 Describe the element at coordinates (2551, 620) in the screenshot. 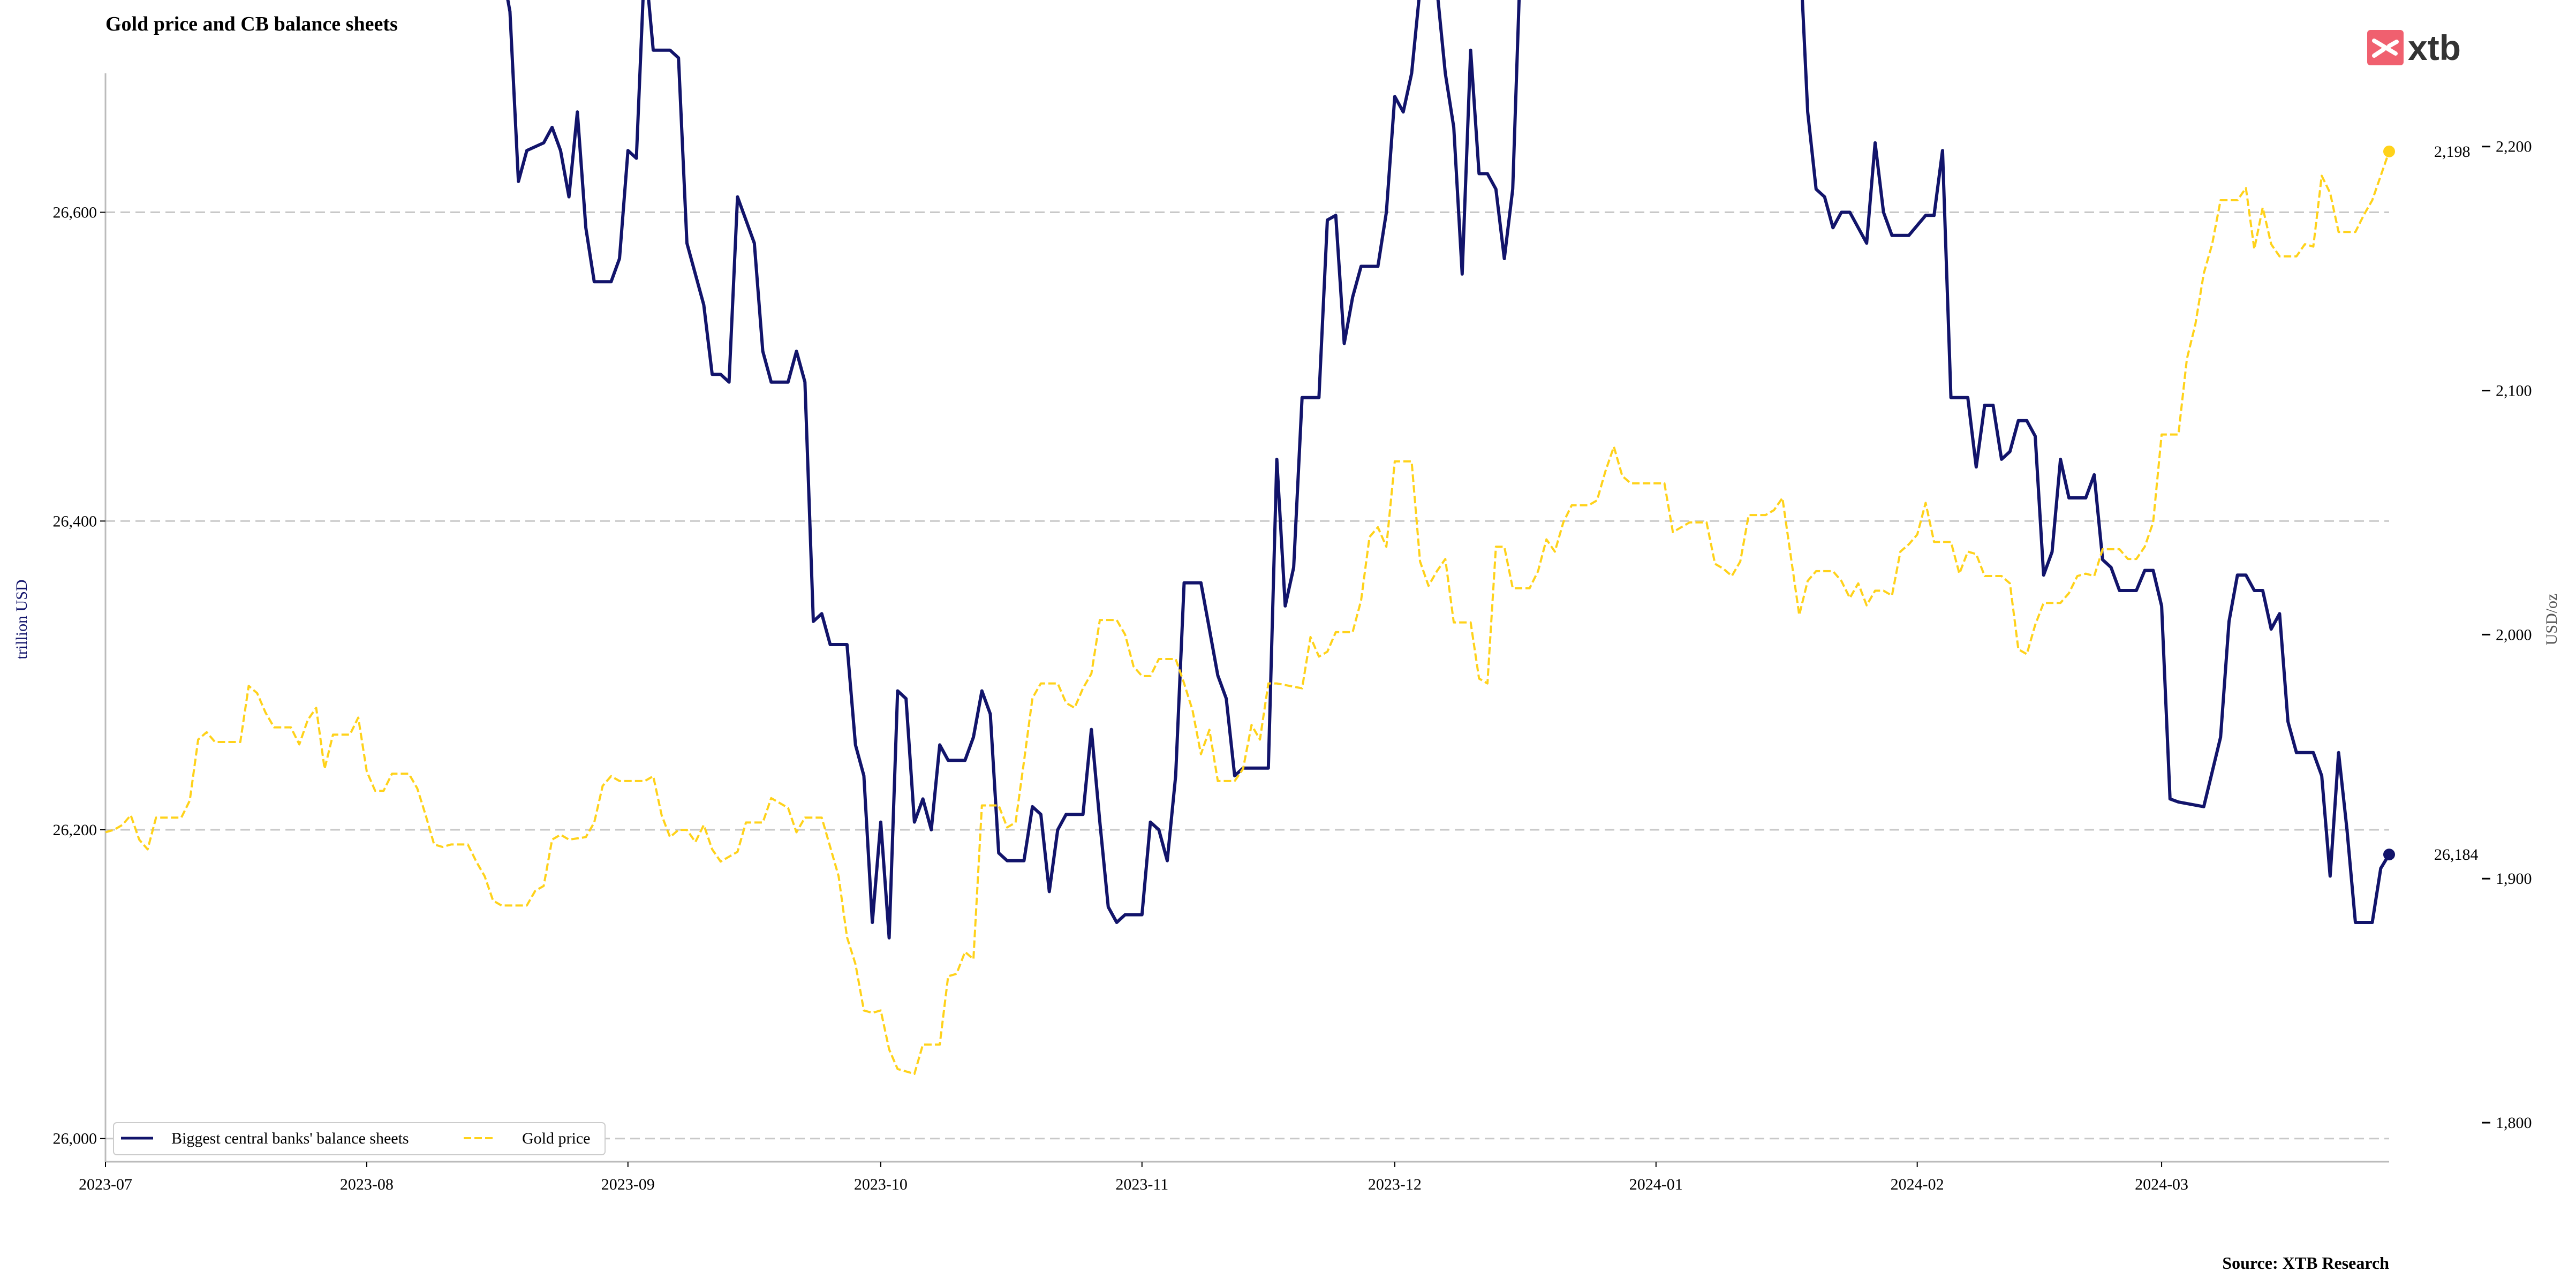

I see `right-axis-label: USD/oz` at that location.